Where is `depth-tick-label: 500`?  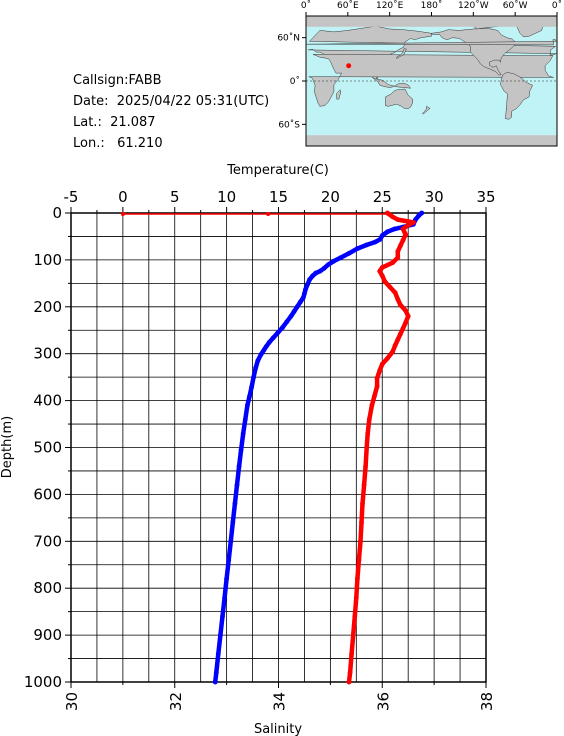 depth-tick-label: 500 is located at coordinates (47, 448).